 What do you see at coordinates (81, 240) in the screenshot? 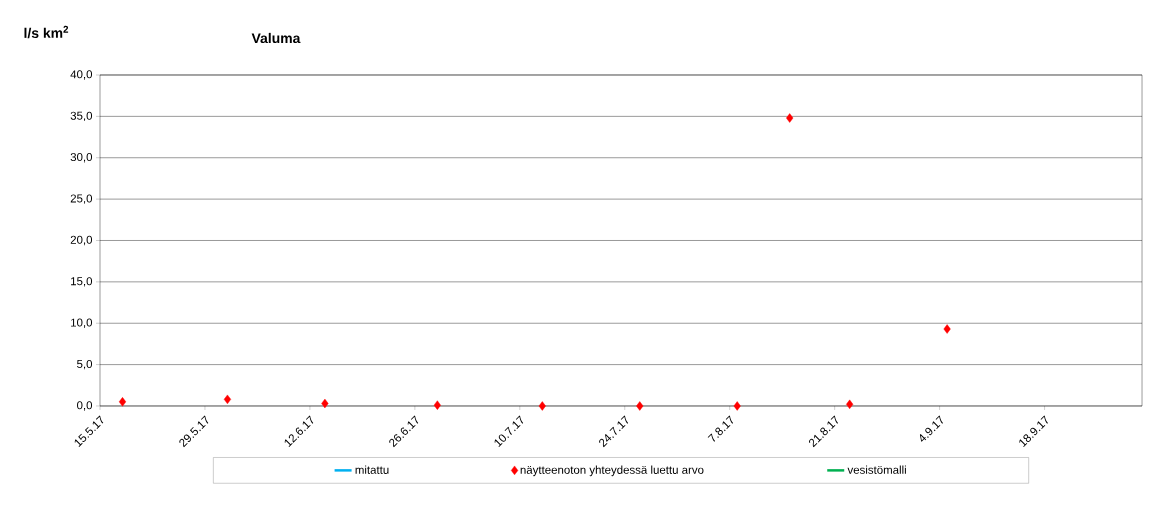
I see `y-tick-label: 20,0` at bounding box center [81, 240].